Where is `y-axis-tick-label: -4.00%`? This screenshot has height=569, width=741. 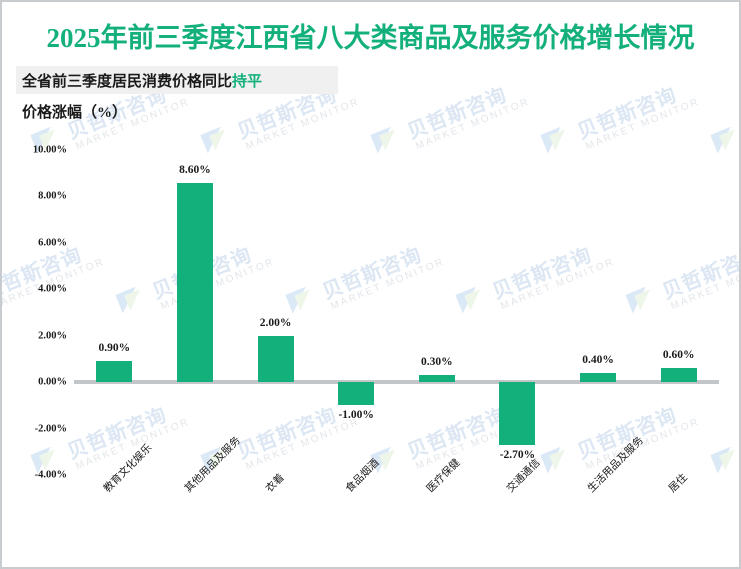
y-axis-tick-label: -4.00% is located at coordinates (50, 475).